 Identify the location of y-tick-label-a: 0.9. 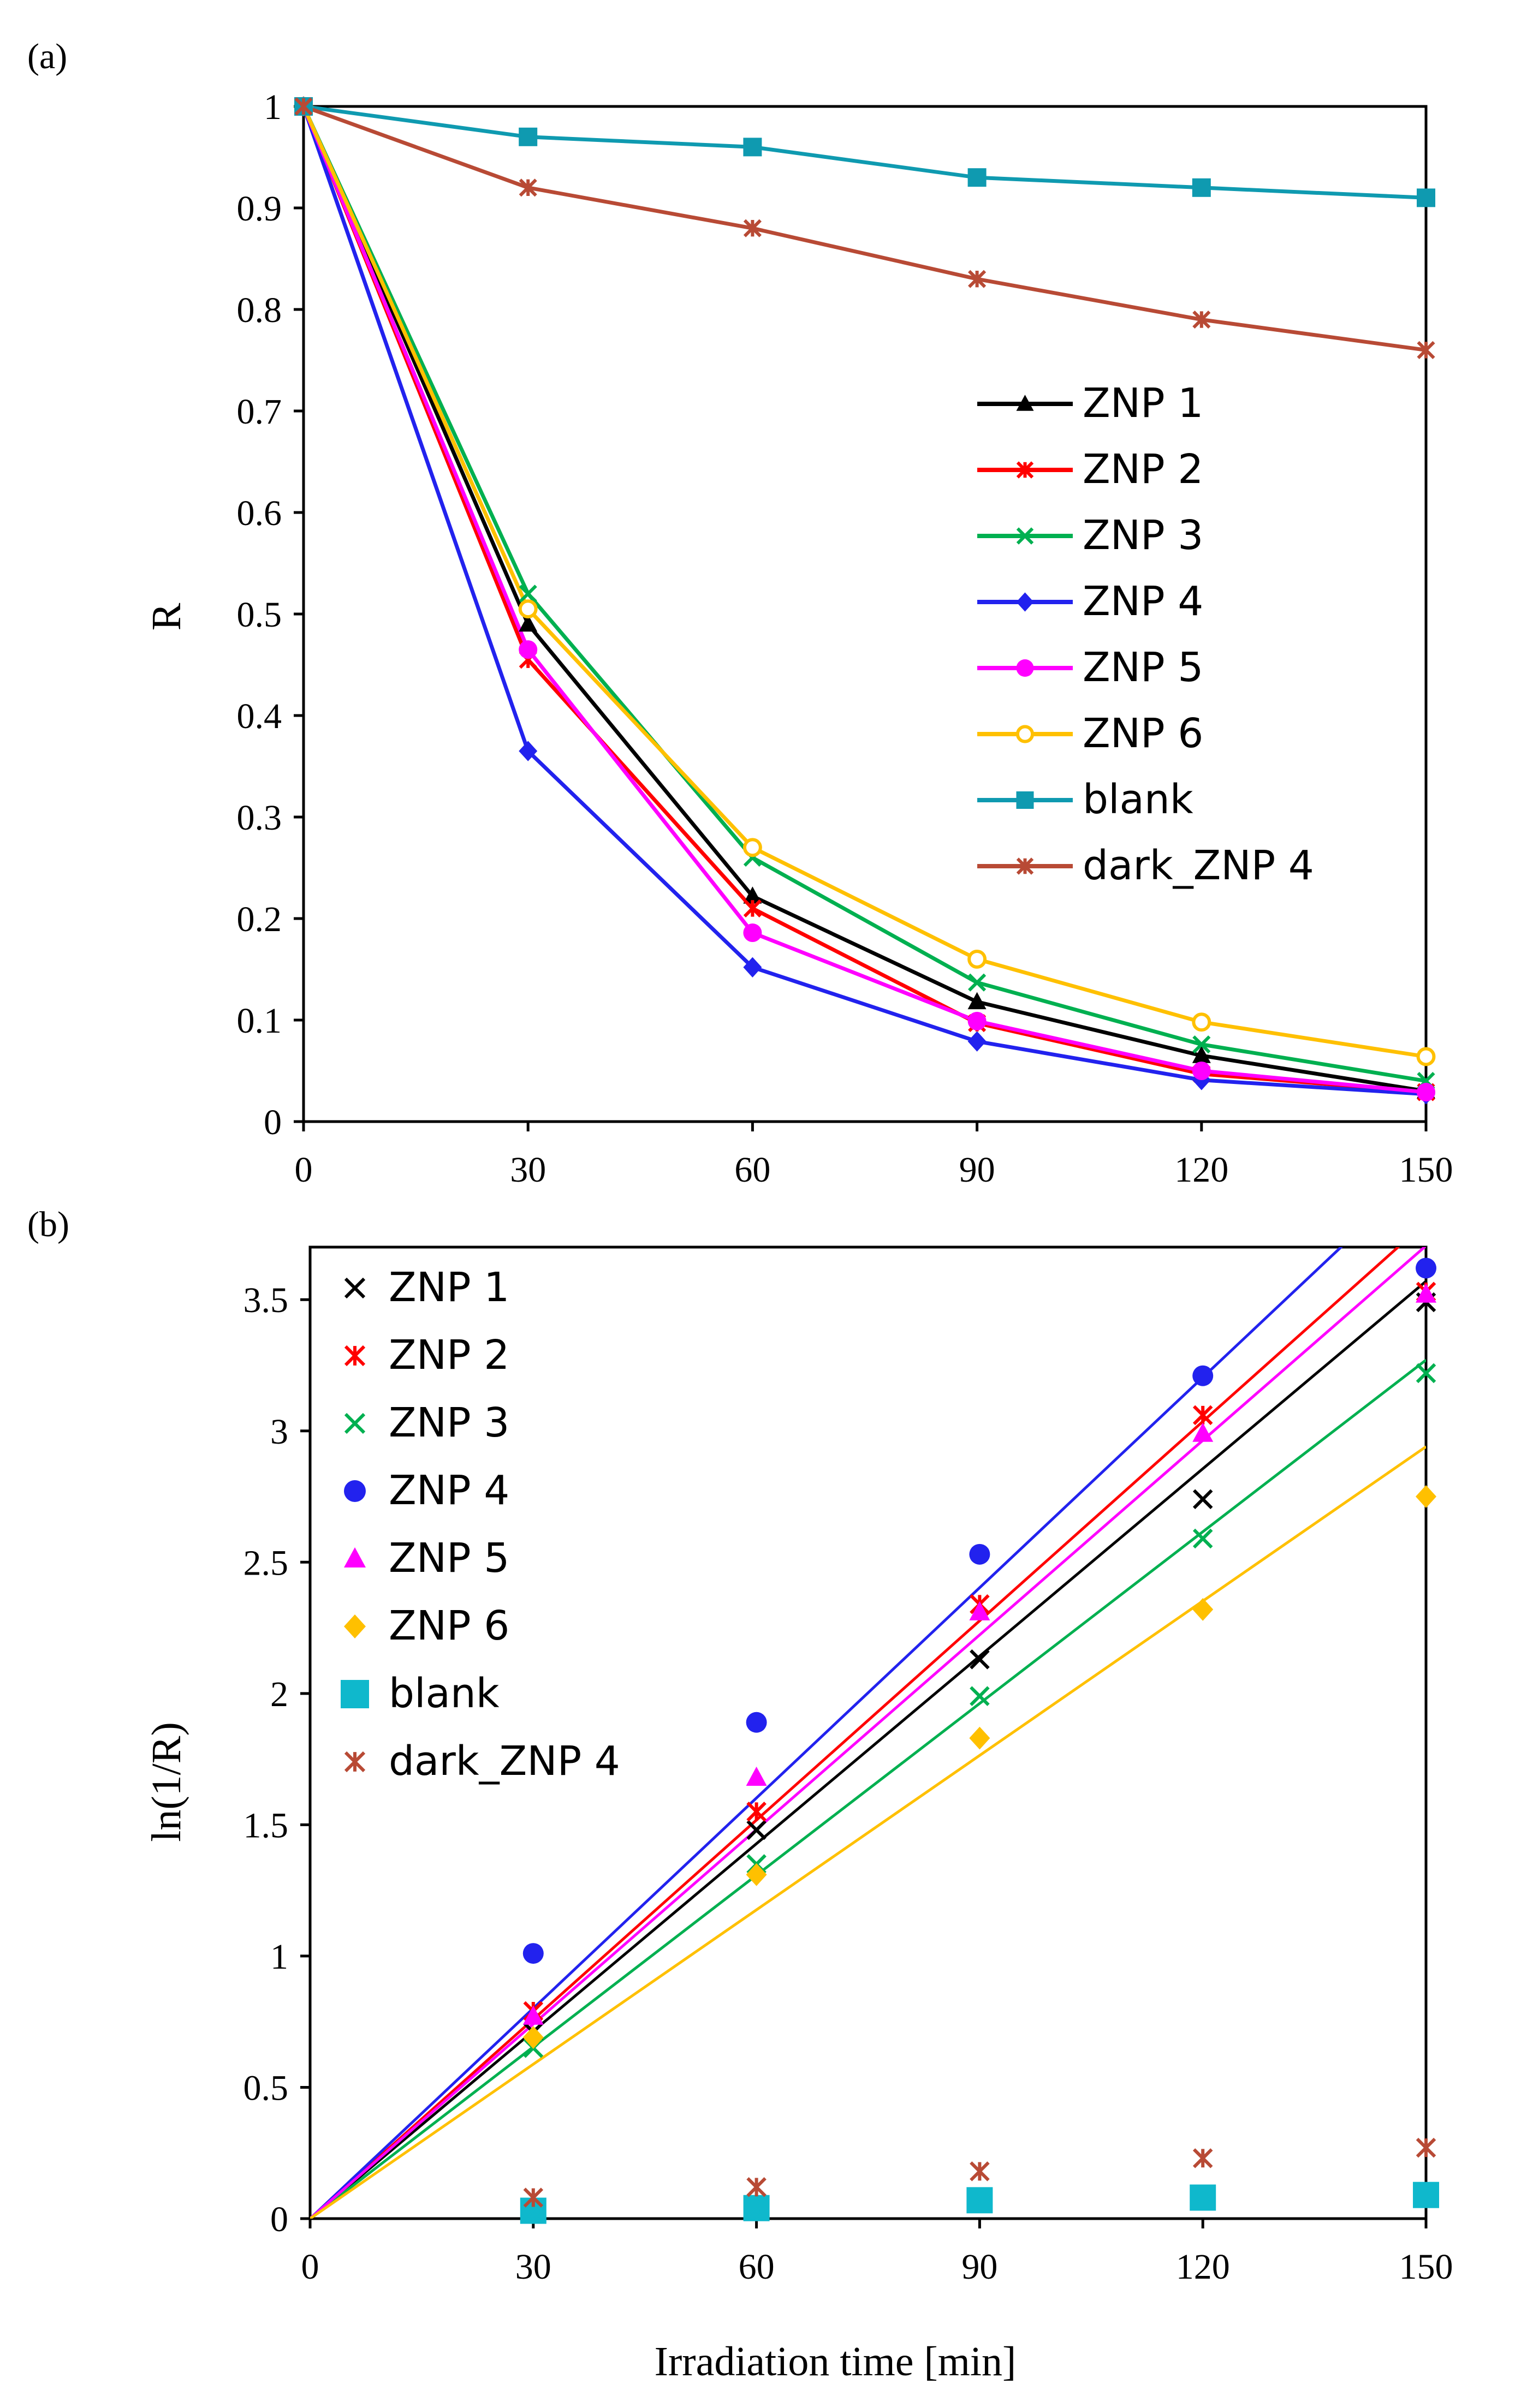
(259, 209).